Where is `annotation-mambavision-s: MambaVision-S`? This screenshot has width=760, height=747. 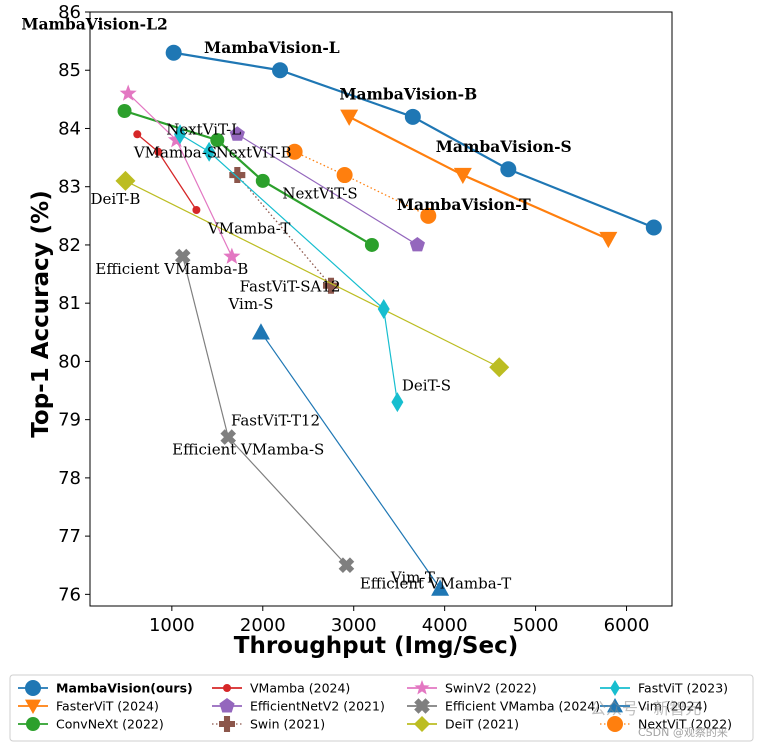 annotation-mambavision-s: MambaVision-S is located at coordinates (504, 146).